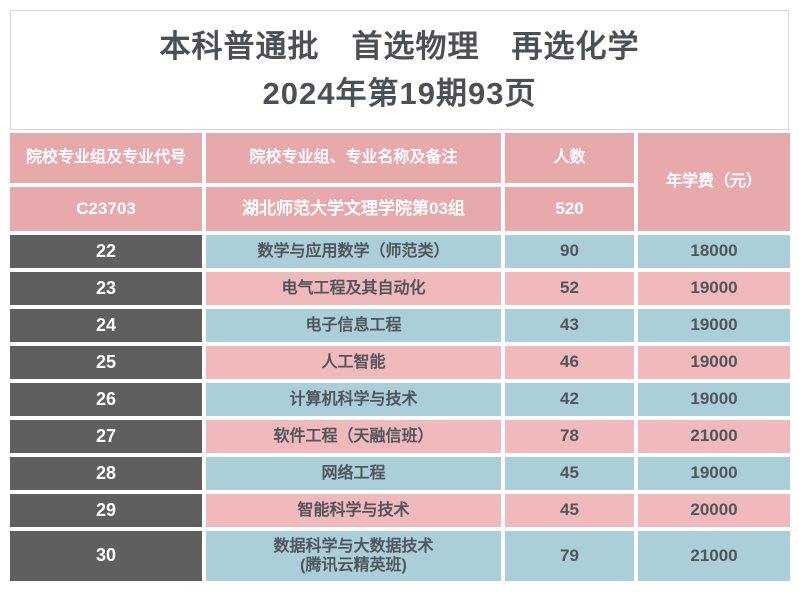  Describe the element at coordinates (106, 325) in the screenshot. I see `row-code: 24` at that location.